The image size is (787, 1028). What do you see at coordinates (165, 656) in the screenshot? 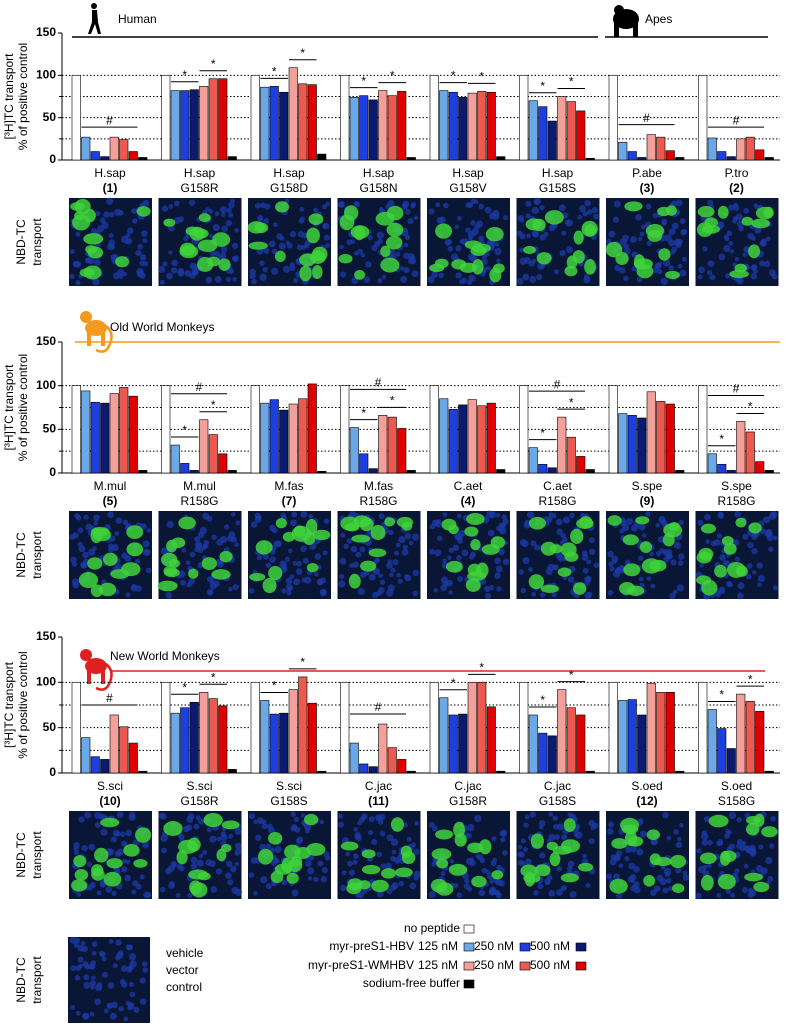
I see `panel-title: New World Monkeys` at bounding box center [165, 656].